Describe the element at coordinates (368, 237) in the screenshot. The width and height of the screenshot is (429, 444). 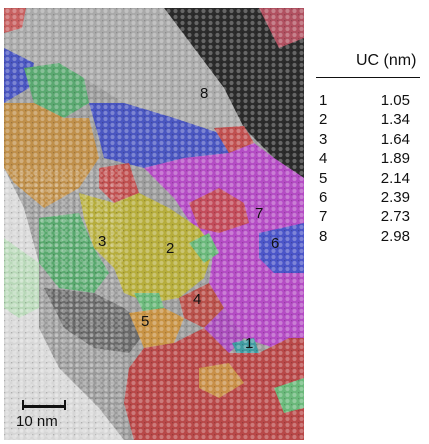
I see `legend-row: 8 2.98` at that location.